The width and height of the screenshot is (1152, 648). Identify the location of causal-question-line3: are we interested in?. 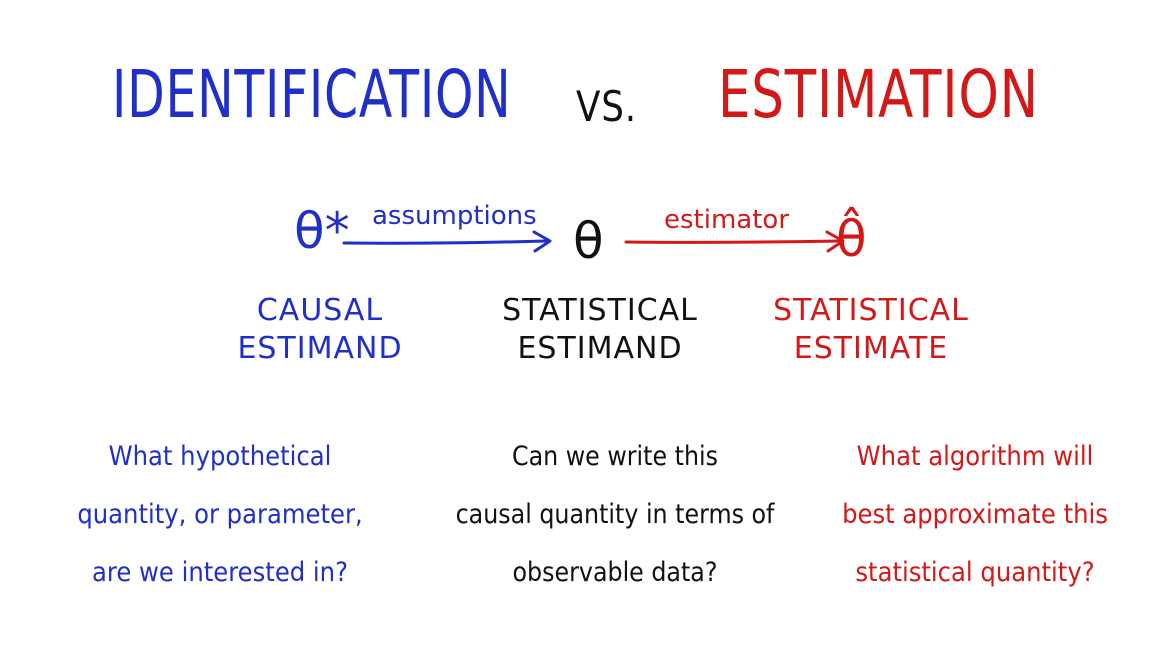
(220, 573).